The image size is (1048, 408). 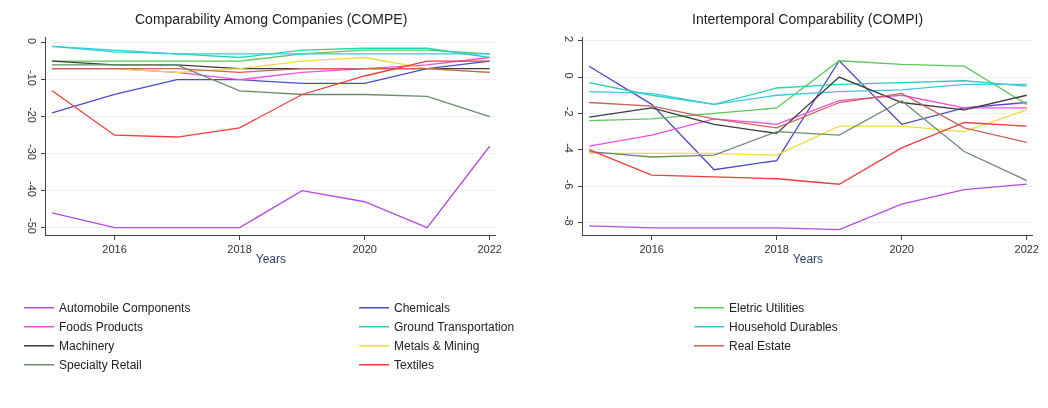 I want to click on legend-label: Machinery, so click(x=87, y=346).